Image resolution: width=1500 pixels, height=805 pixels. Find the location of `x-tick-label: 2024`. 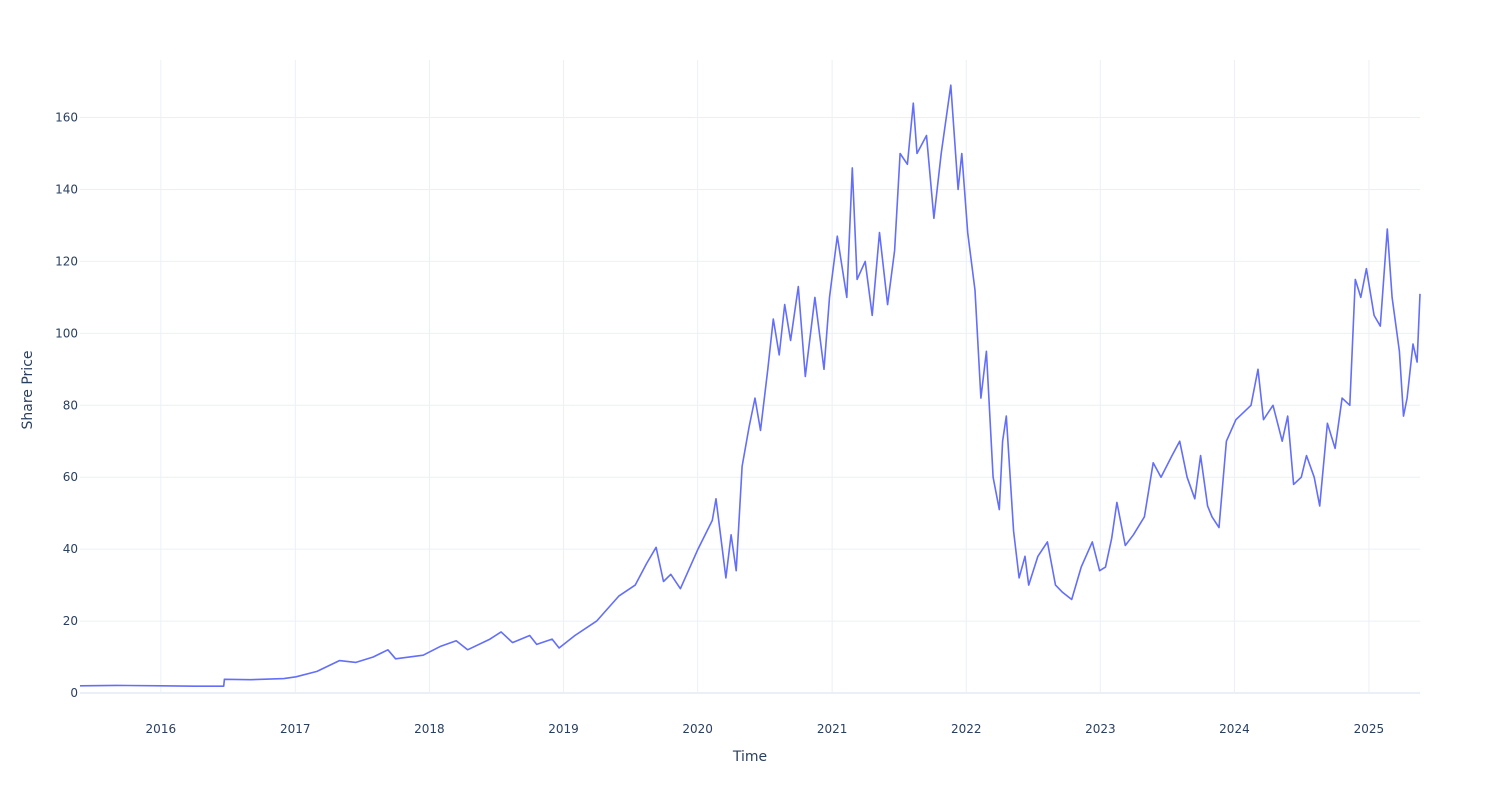

x-tick-label: 2024 is located at coordinates (1234, 729).